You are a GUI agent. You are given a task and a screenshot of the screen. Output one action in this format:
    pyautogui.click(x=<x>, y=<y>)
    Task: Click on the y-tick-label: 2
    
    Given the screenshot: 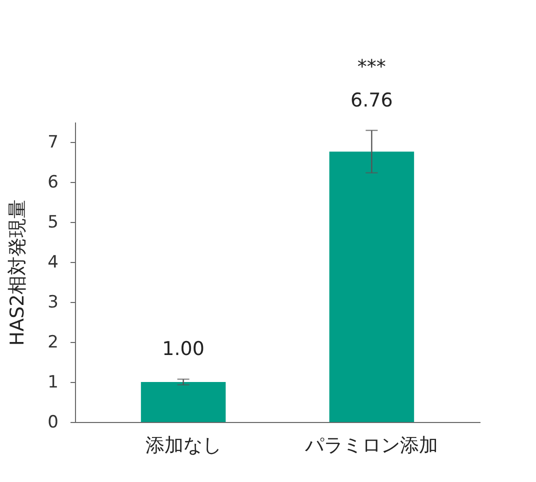 What is the action you would take?
    pyautogui.click(x=53, y=342)
    